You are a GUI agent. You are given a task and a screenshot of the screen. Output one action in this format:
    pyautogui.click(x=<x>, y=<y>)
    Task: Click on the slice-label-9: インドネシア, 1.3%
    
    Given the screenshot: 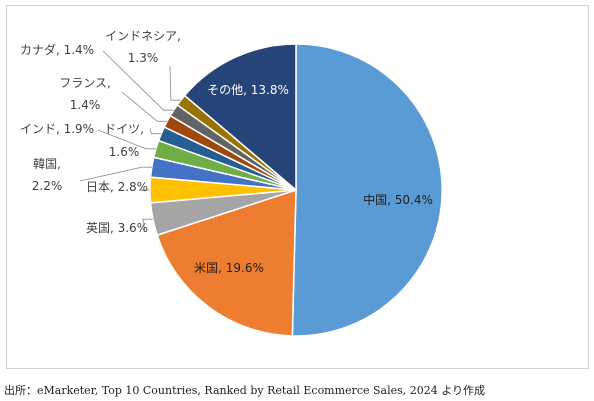 What is the action you would take?
    pyautogui.click(x=143, y=47)
    